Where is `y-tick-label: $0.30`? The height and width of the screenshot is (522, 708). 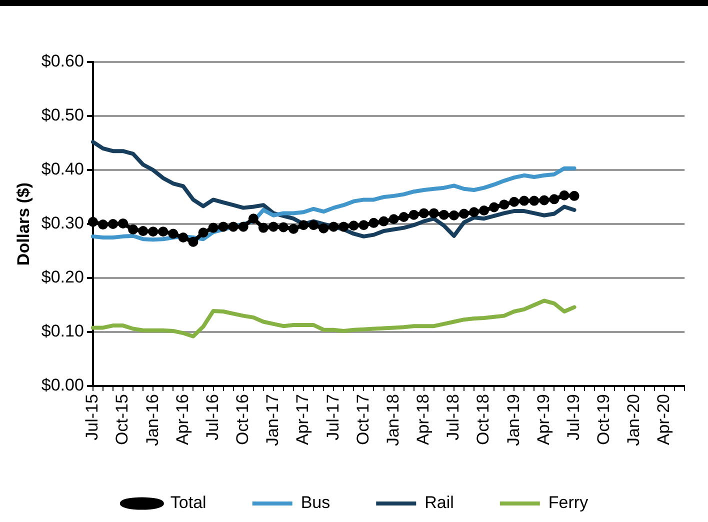 y-tick-label: $0.30 is located at coordinates (62, 223).